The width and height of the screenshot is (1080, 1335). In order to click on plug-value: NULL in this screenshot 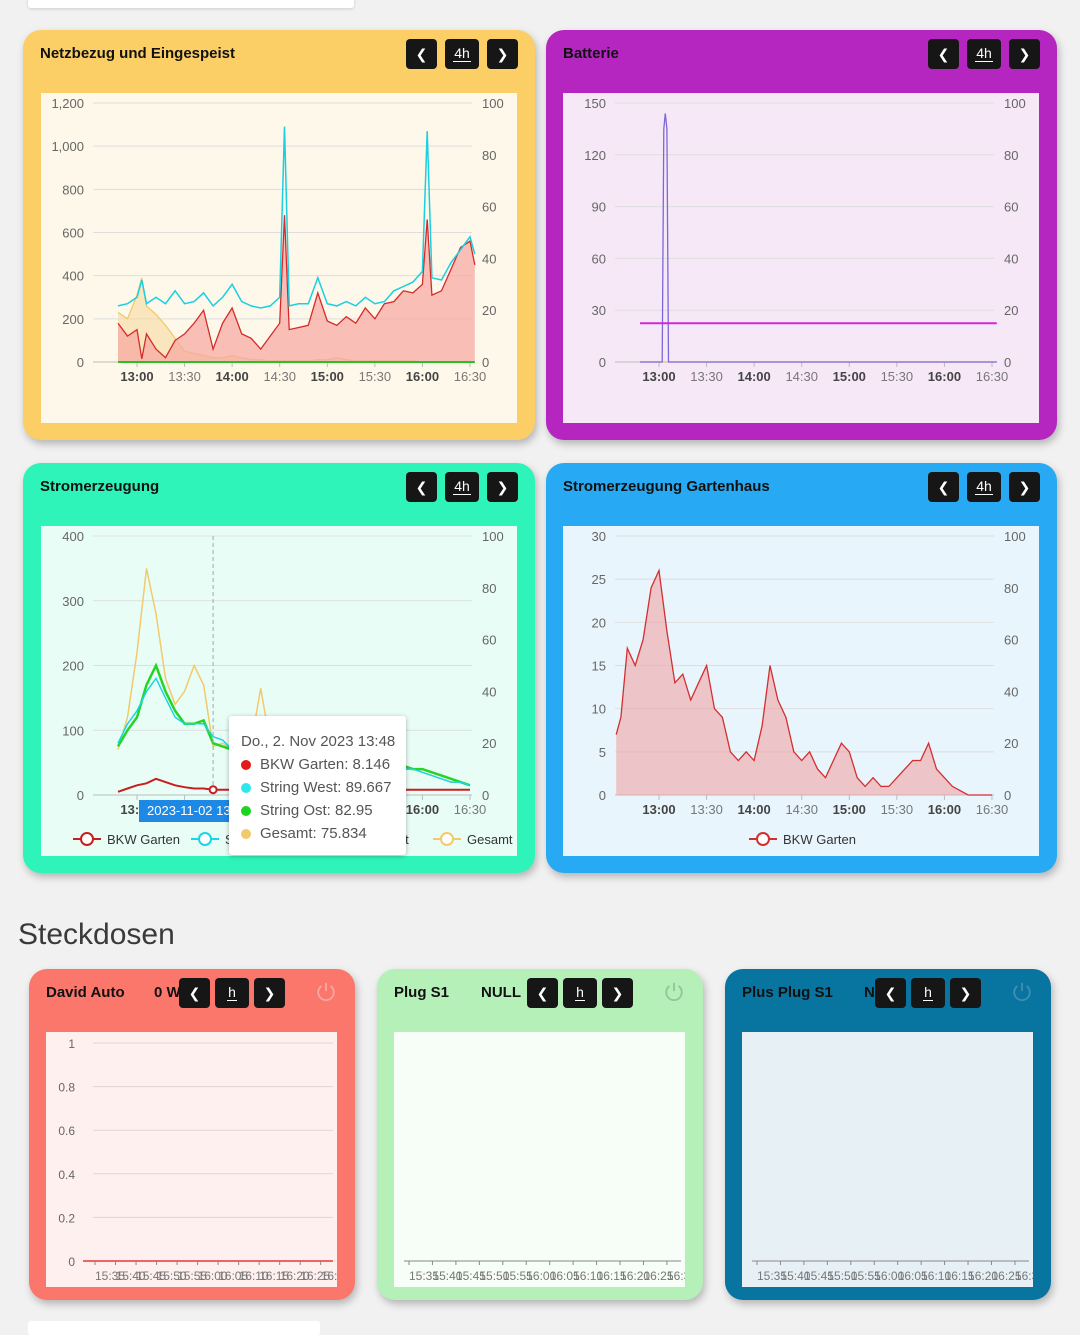, I will do `click(501, 992)`.